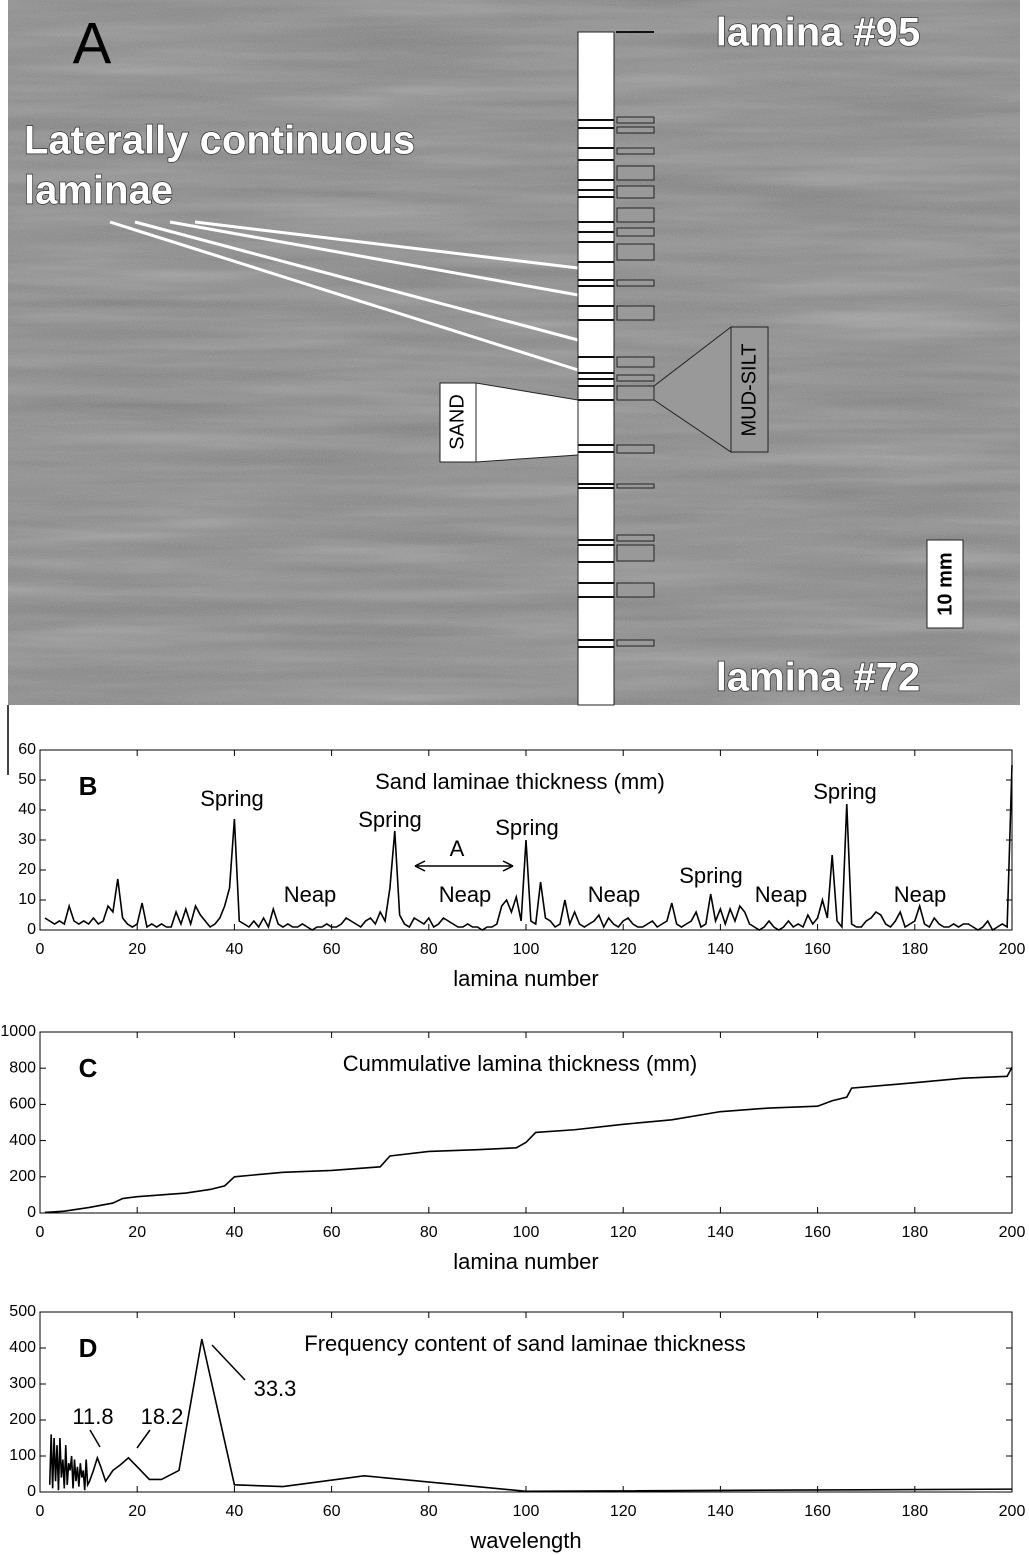 This screenshot has height=1555, width=1029. What do you see at coordinates (520, 1063) in the screenshot?
I see `chart-title: Cummulative lamina thickness (mm)` at bounding box center [520, 1063].